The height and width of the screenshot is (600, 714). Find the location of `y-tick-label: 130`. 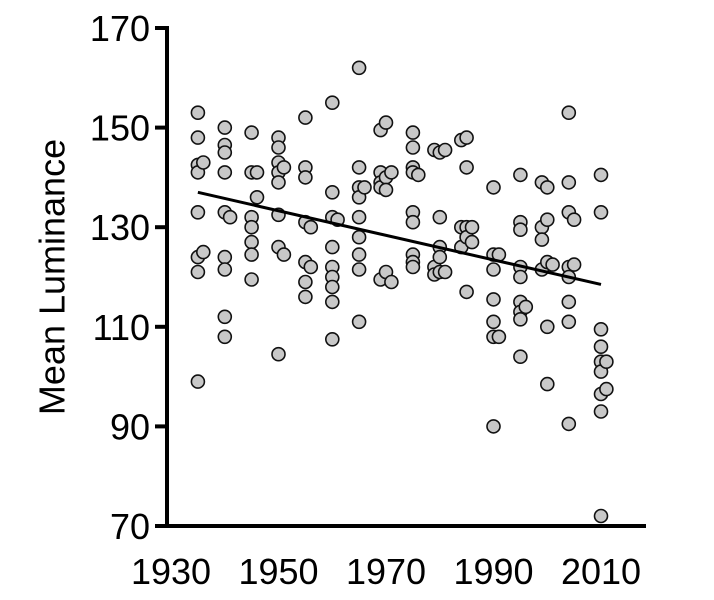

y-tick-label: 130 is located at coordinates (120, 227).